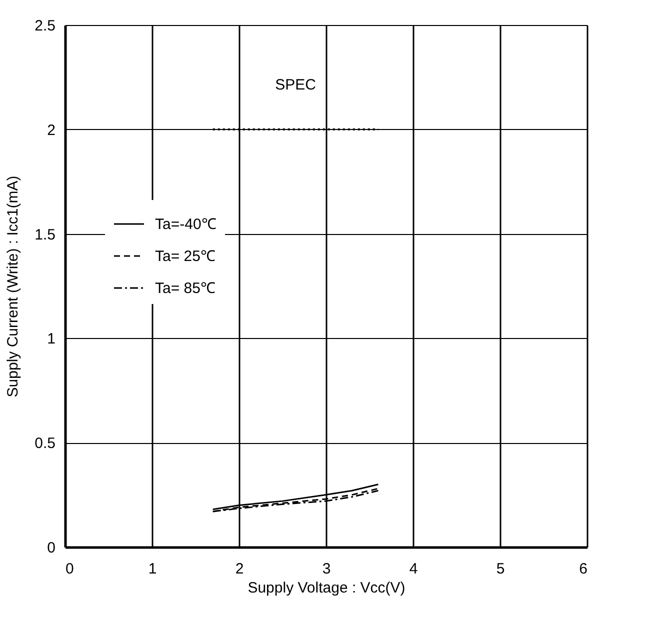 This screenshot has width=663, height=634. I want to click on y-tick-label: 0, so click(51, 548).